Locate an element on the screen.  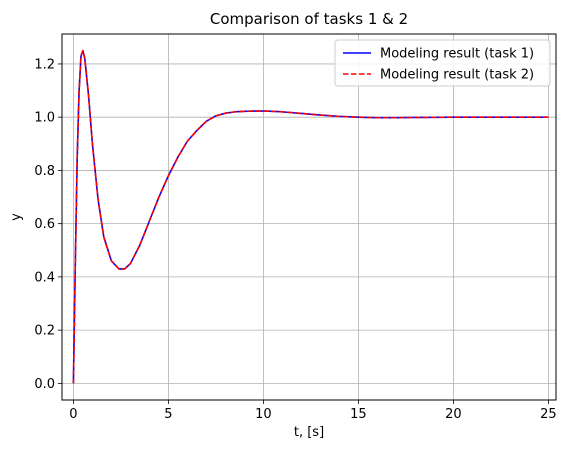
x-tick-label: 15 is located at coordinates (358, 414).